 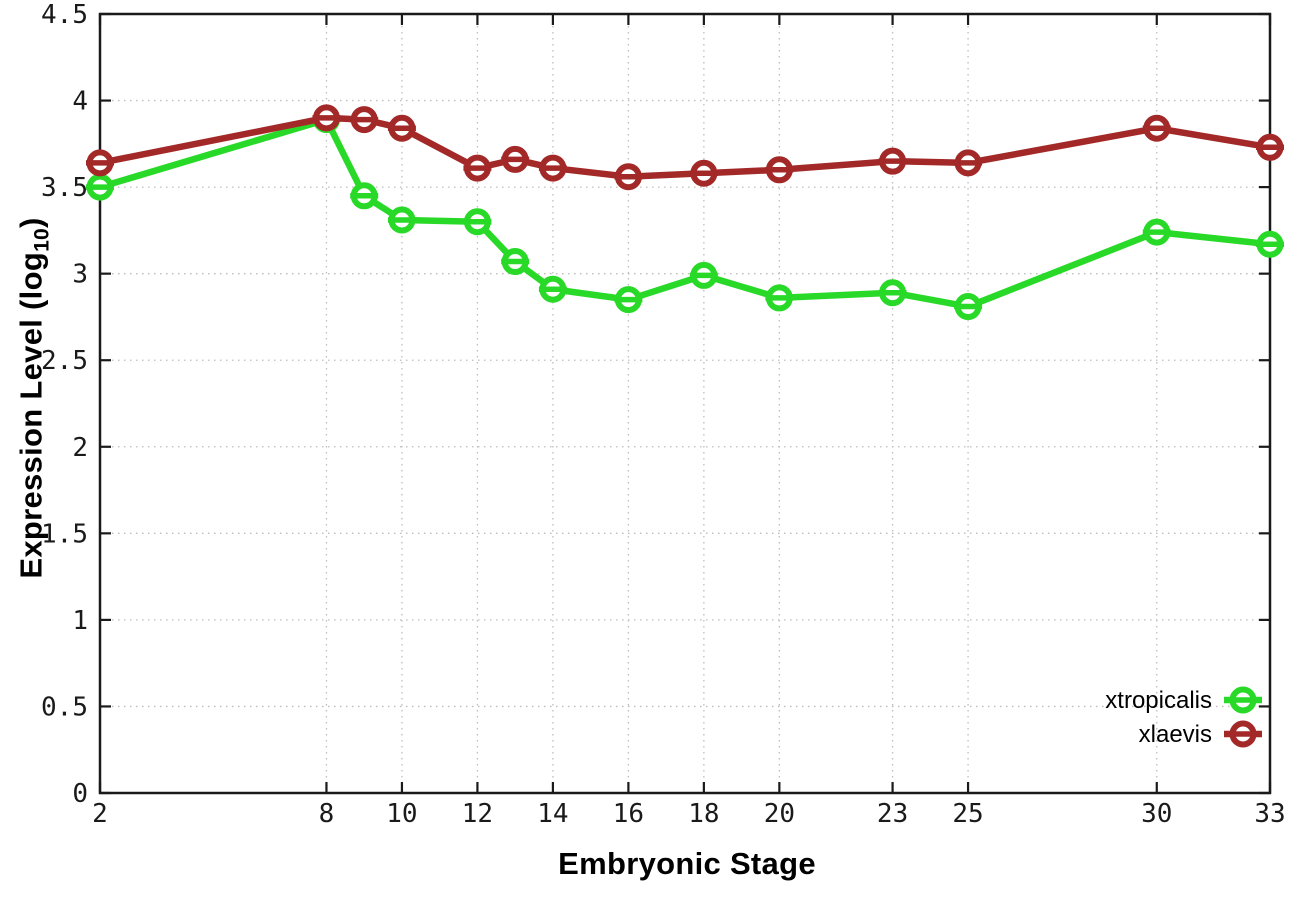 What do you see at coordinates (1183, 717) in the screenshot?
I see `legend: xtropicalis xlaevis` at bounding box center [1183, 717].